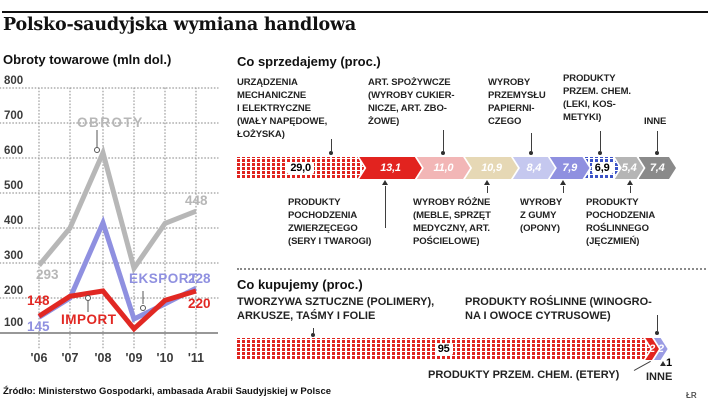 The image size is (710, 408). Describe the element at coordinates (165, 358) in the screenshot. I see `x-axis-tick: '10` at that location.